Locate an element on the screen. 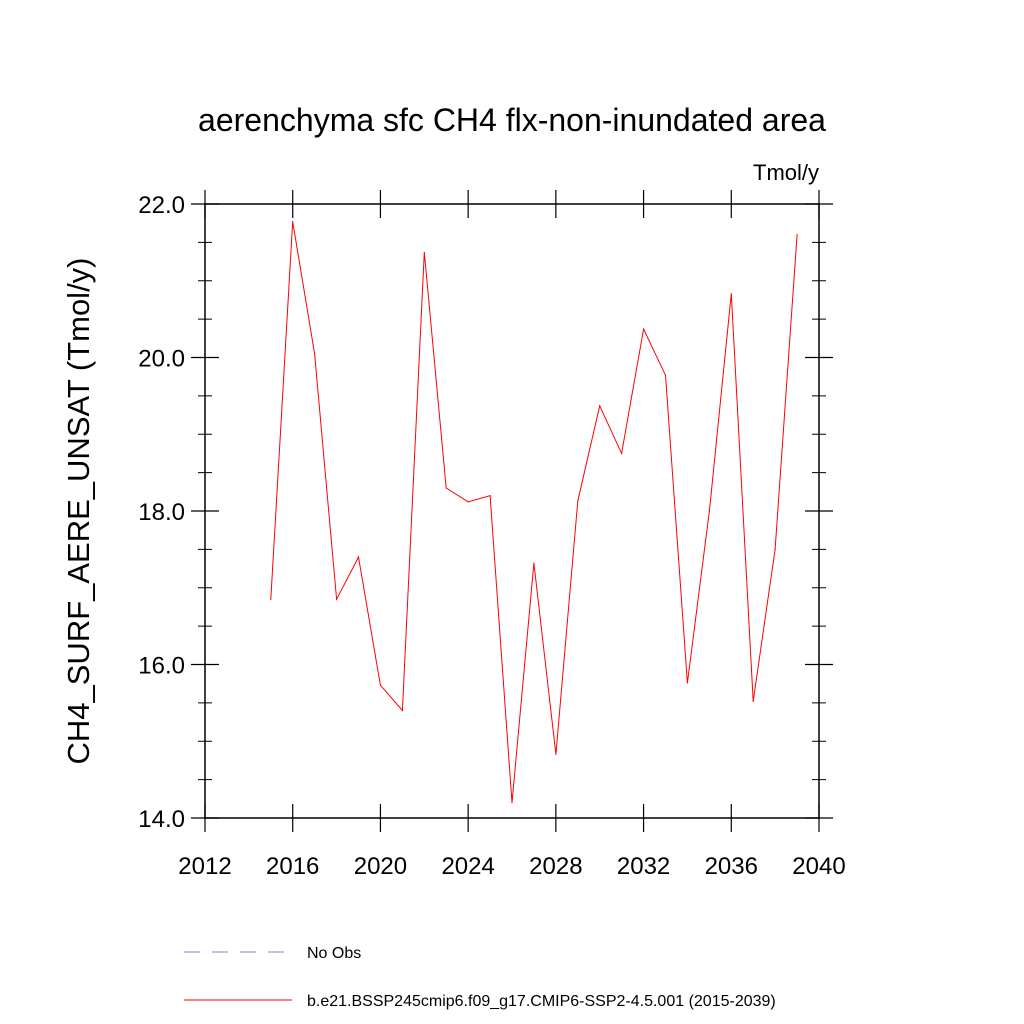 The image size is (1024, 1024). x-tick-label: 2028 is located at coordinates (555, 866).